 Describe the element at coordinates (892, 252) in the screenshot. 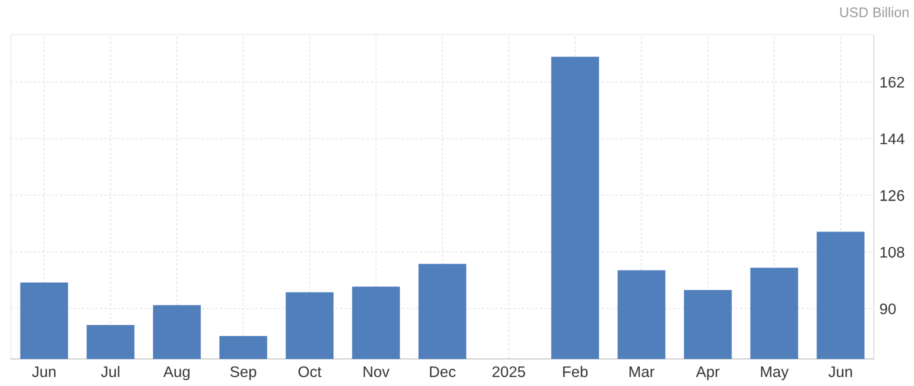

I see `y-tick-label: 108` at that location.